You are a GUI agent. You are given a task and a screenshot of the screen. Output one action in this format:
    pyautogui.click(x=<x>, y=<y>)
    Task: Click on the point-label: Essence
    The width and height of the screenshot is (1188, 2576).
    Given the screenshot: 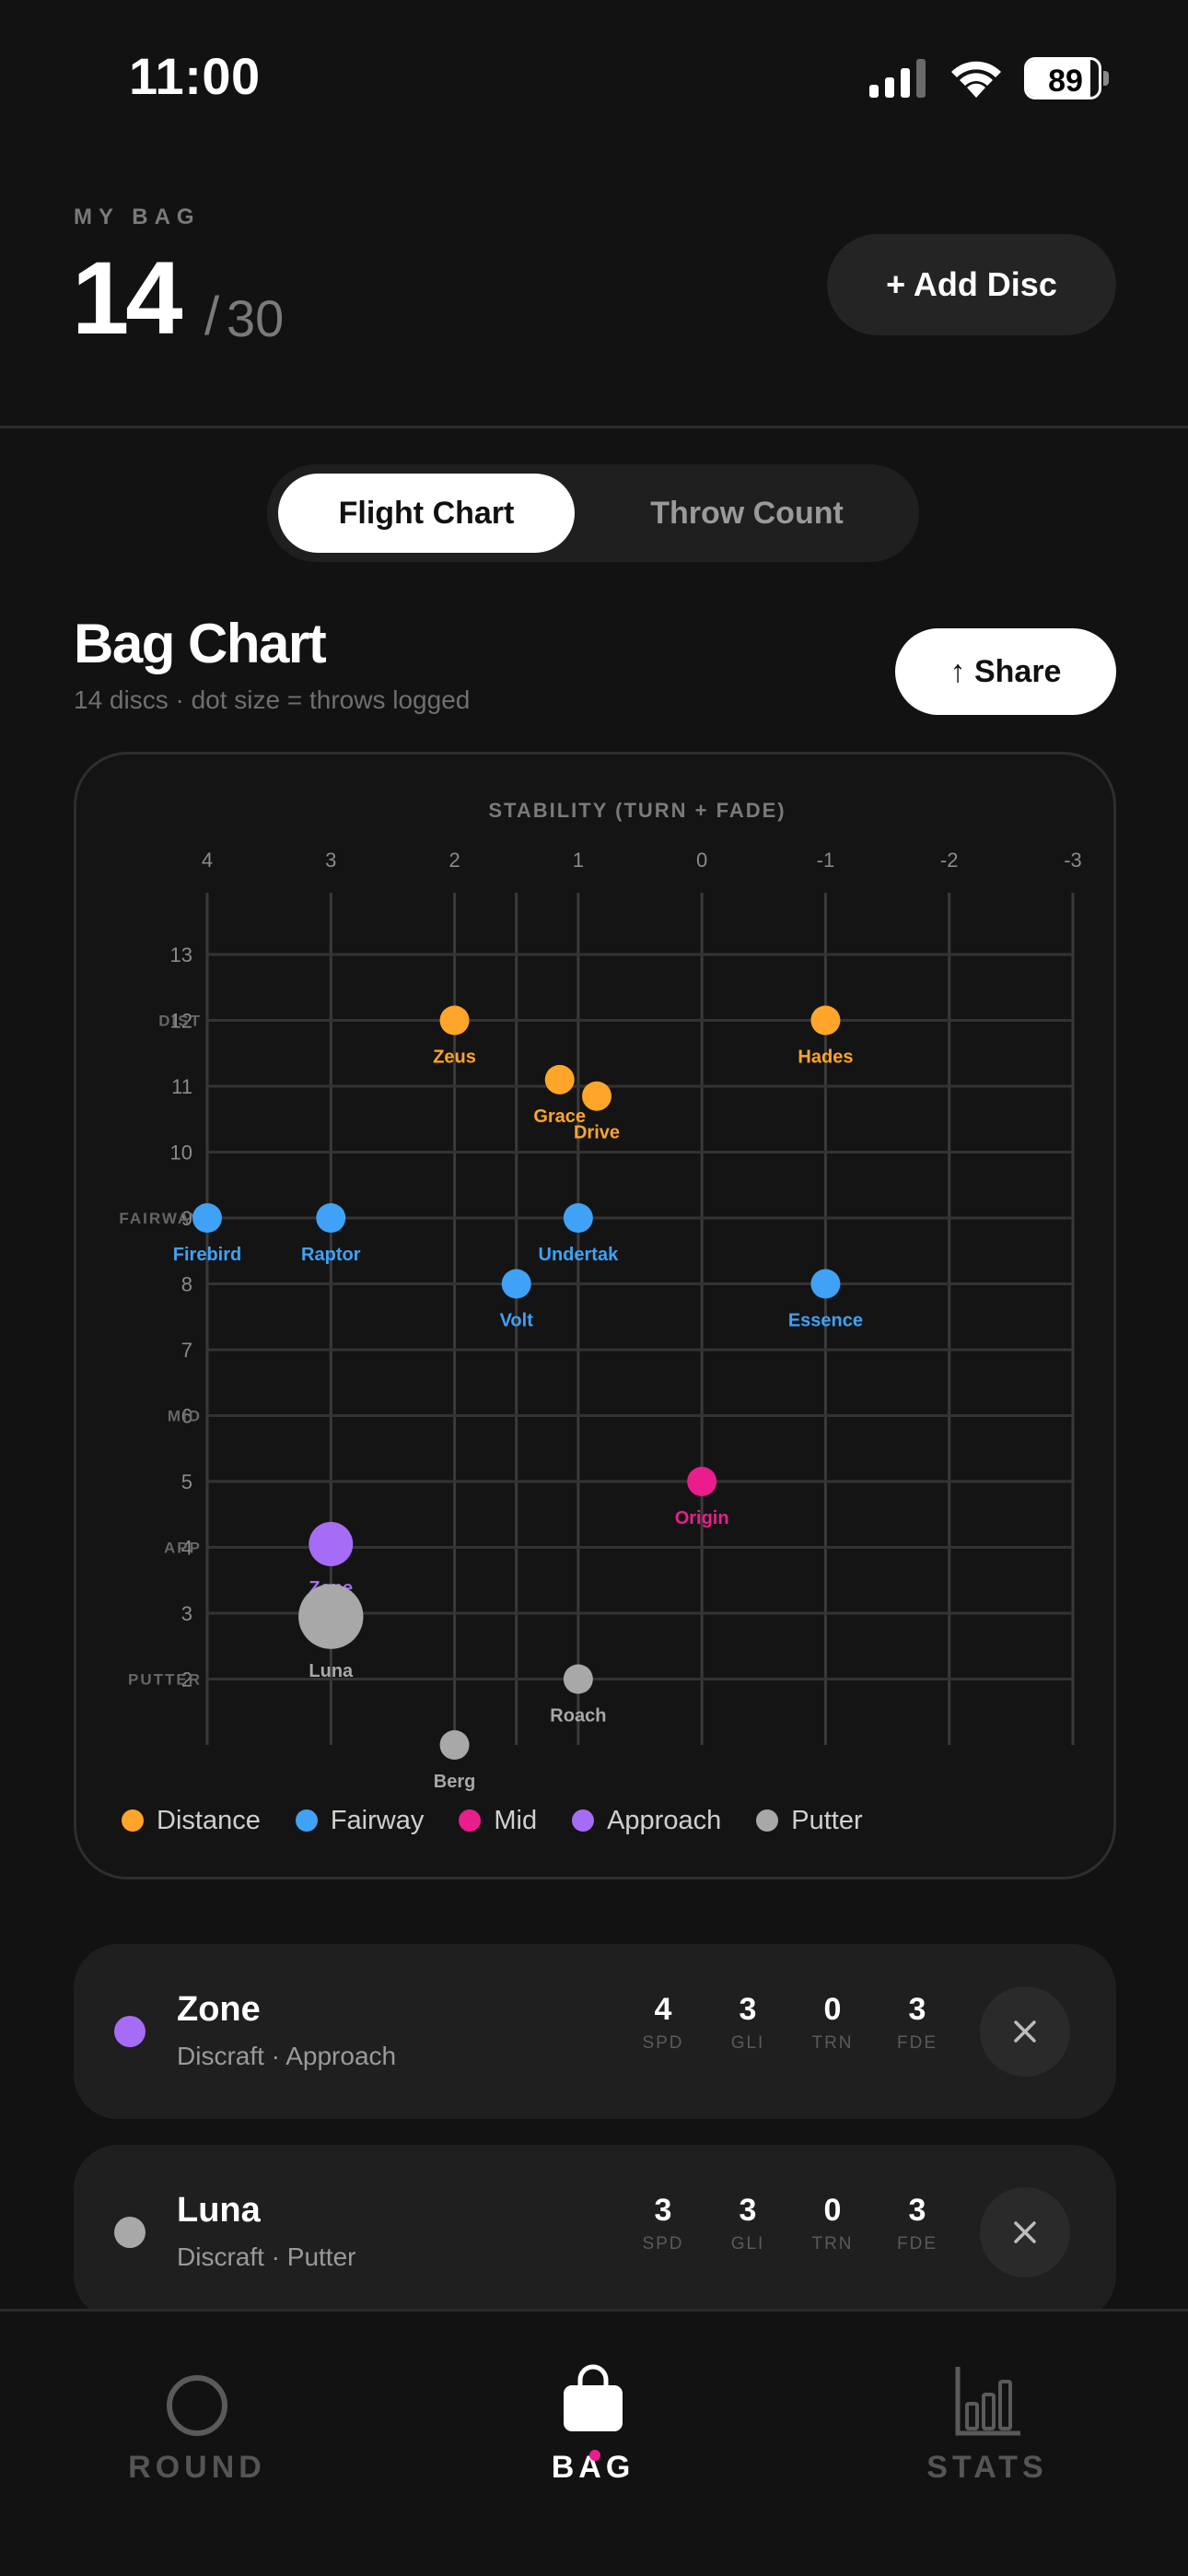 What is the action you would take?
    pyautogui.click(x=825, y=1321)
    